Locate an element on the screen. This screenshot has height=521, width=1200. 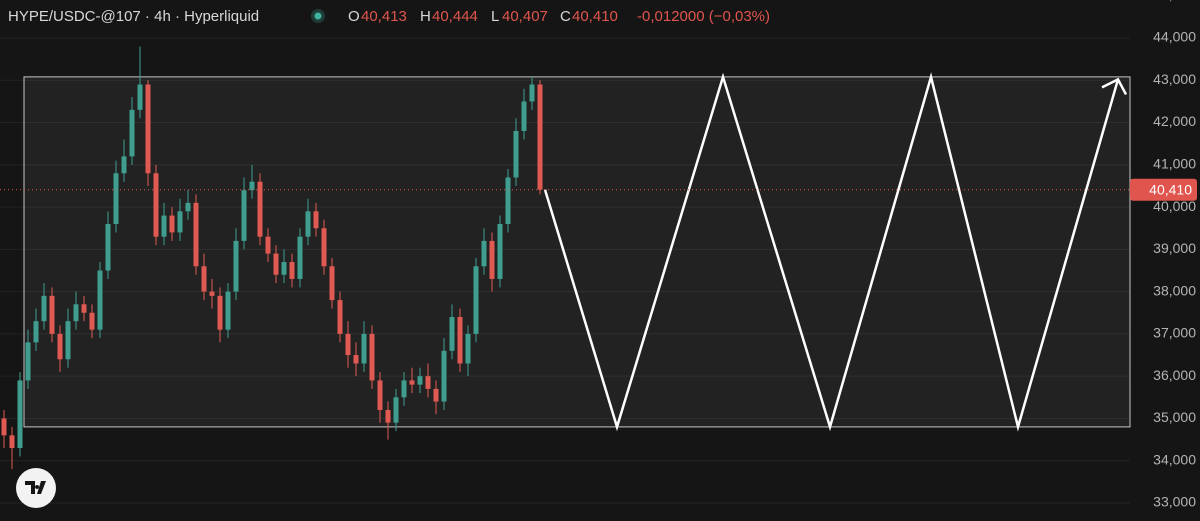
high-key: H is located at coordinates (425, 16).